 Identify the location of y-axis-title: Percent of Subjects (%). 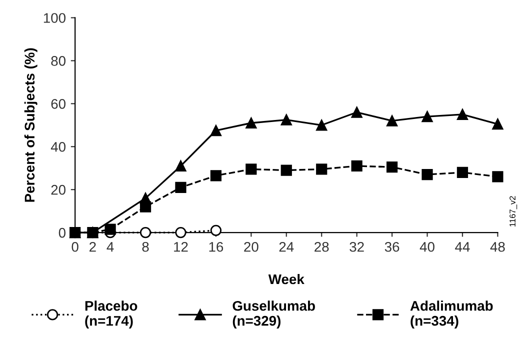
(31, 125).